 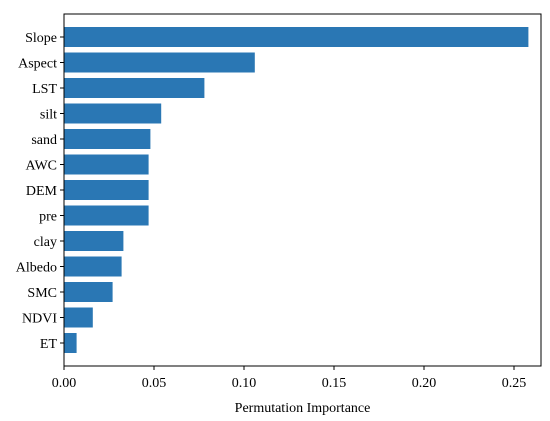 What do you see at coordinates (37, 64) in the screenshot?
I see `y-tick-label-aspect: Aspect` at bounding box center [37, 64].